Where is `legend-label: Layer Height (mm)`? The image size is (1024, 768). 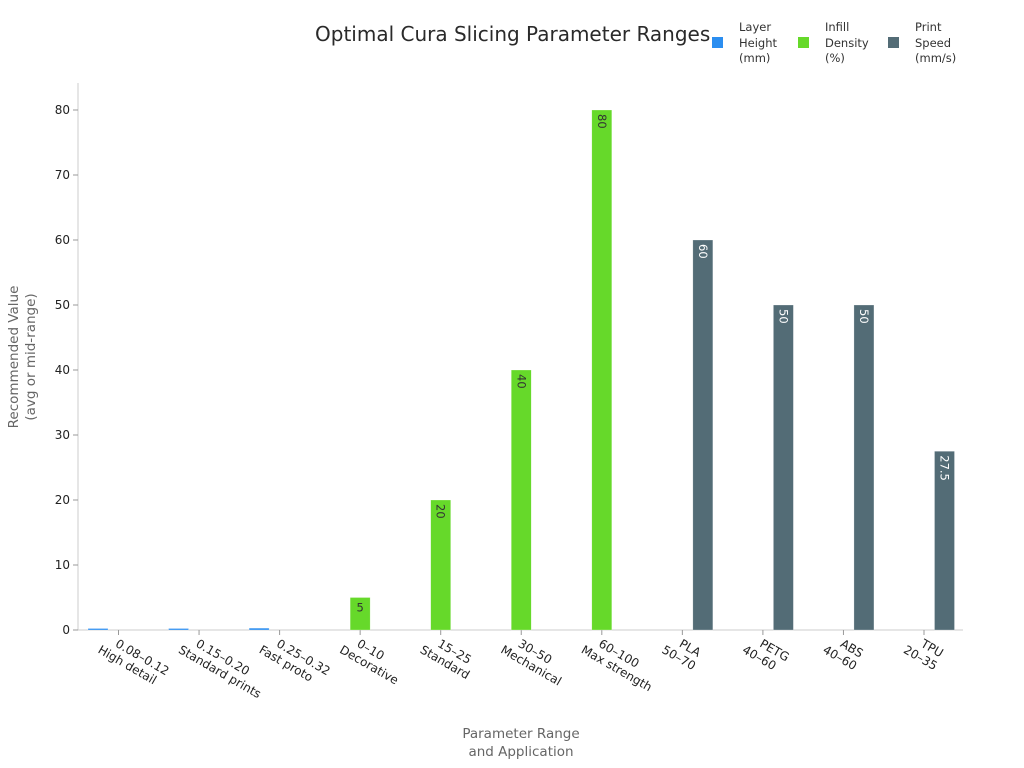
legend-label: Layer Height (mm) is located at coordinates (758, 42).